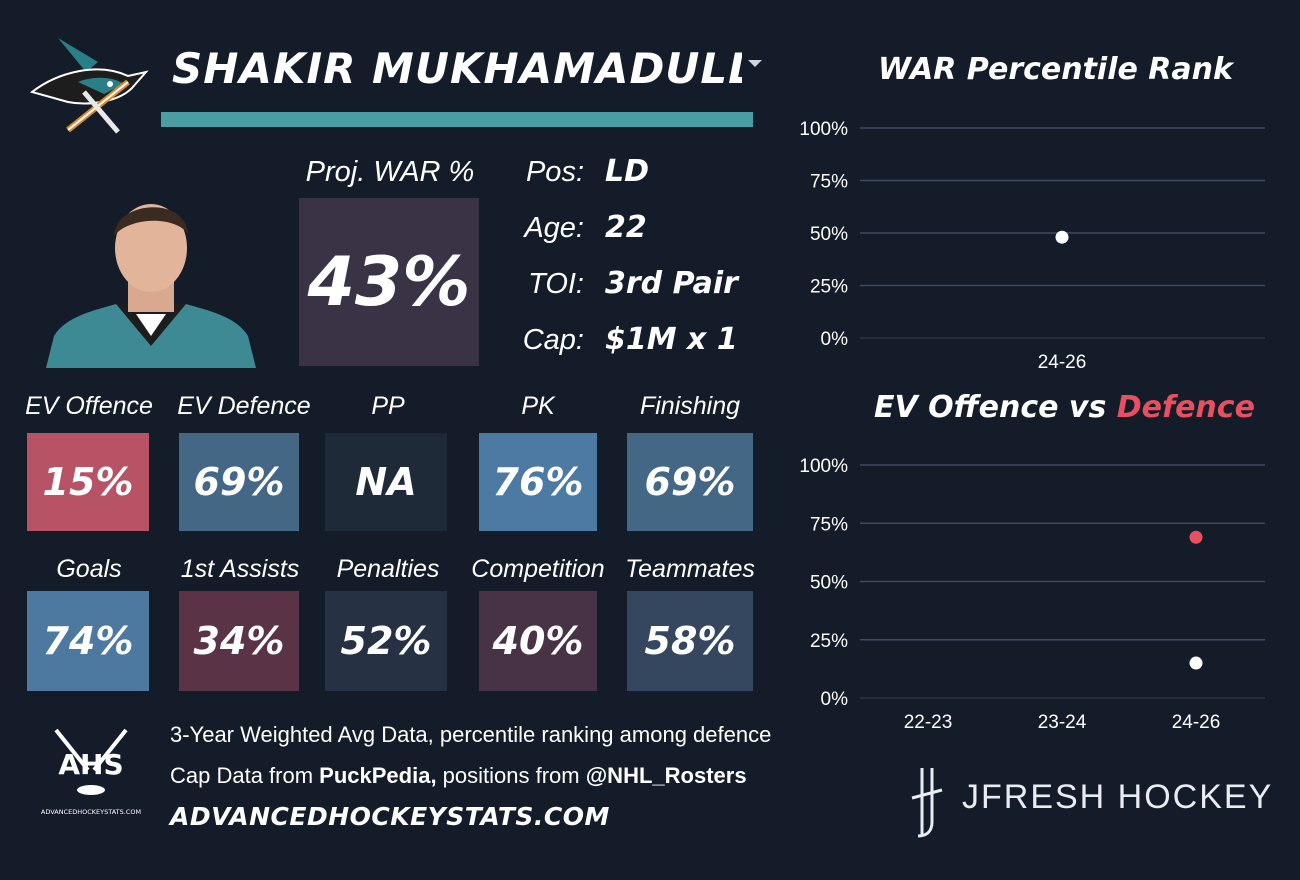  I want to click on tile-competition: 40%, so click(538, 641).